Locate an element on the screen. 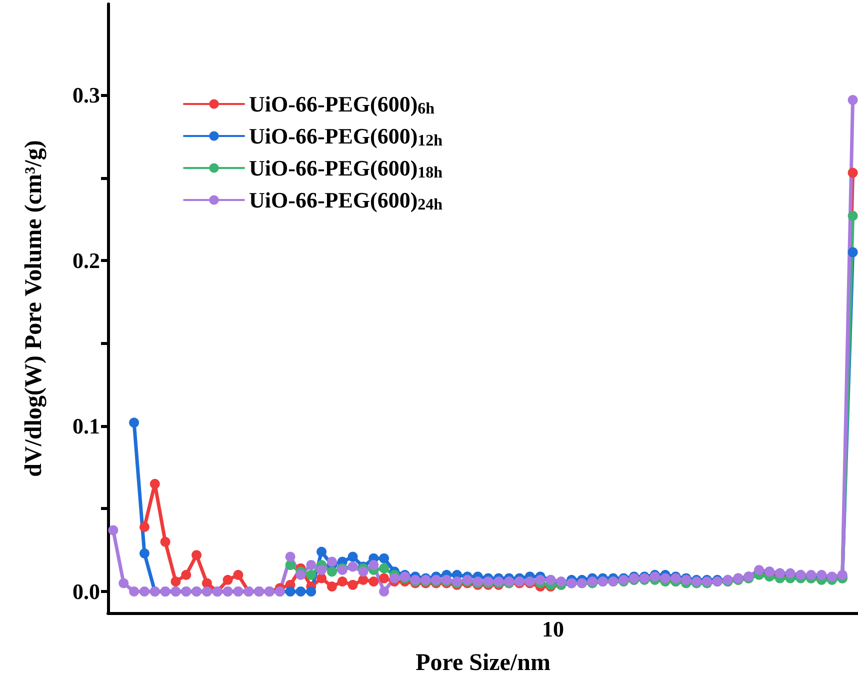 This screenshot has height=684, width=858. y-axis-title: dV/dlog(W) Pore Volume (cm³/g) is located at coordinates (34, 308).